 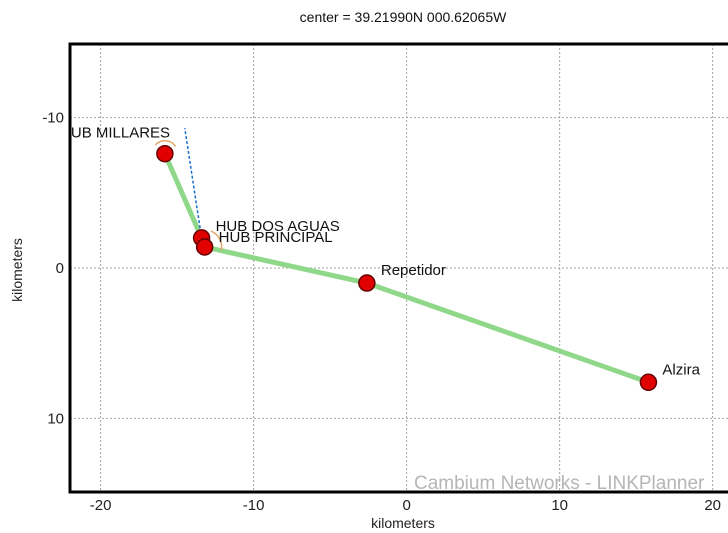 What do you see at coordinates (559, 483) in the screenshot?
I see `watermark: Cambium Networks - LINKPlanner` at bounding box center [559, 483].